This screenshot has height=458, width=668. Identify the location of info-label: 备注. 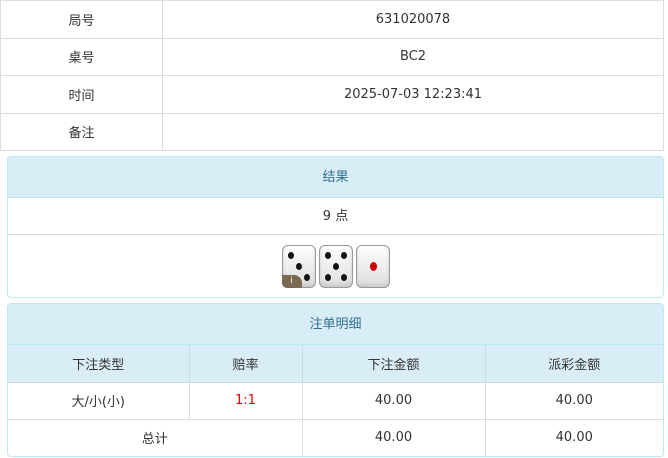
(81, 131).